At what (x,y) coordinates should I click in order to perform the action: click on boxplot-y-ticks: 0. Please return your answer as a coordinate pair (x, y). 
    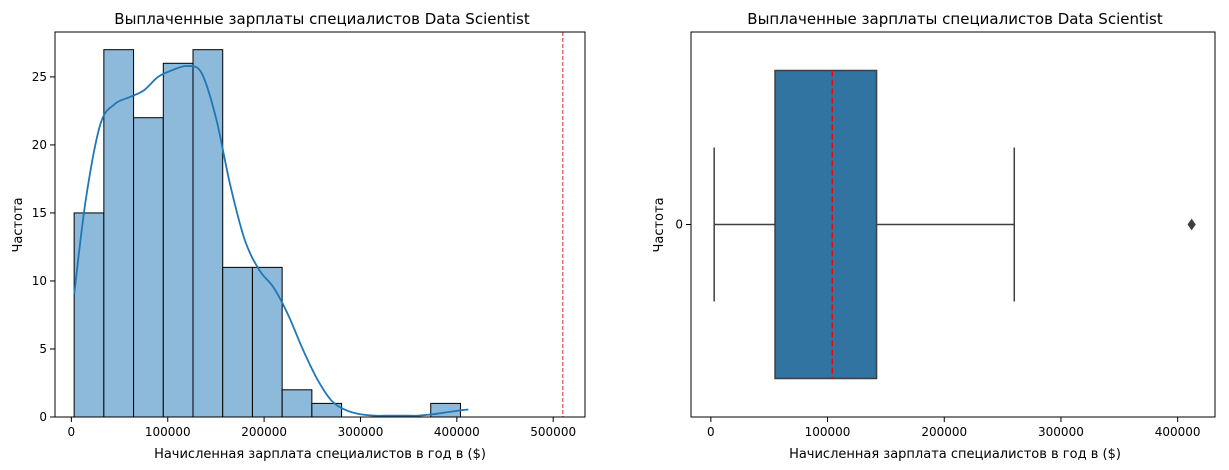
    Looking at the image, I should click on (683, 225).